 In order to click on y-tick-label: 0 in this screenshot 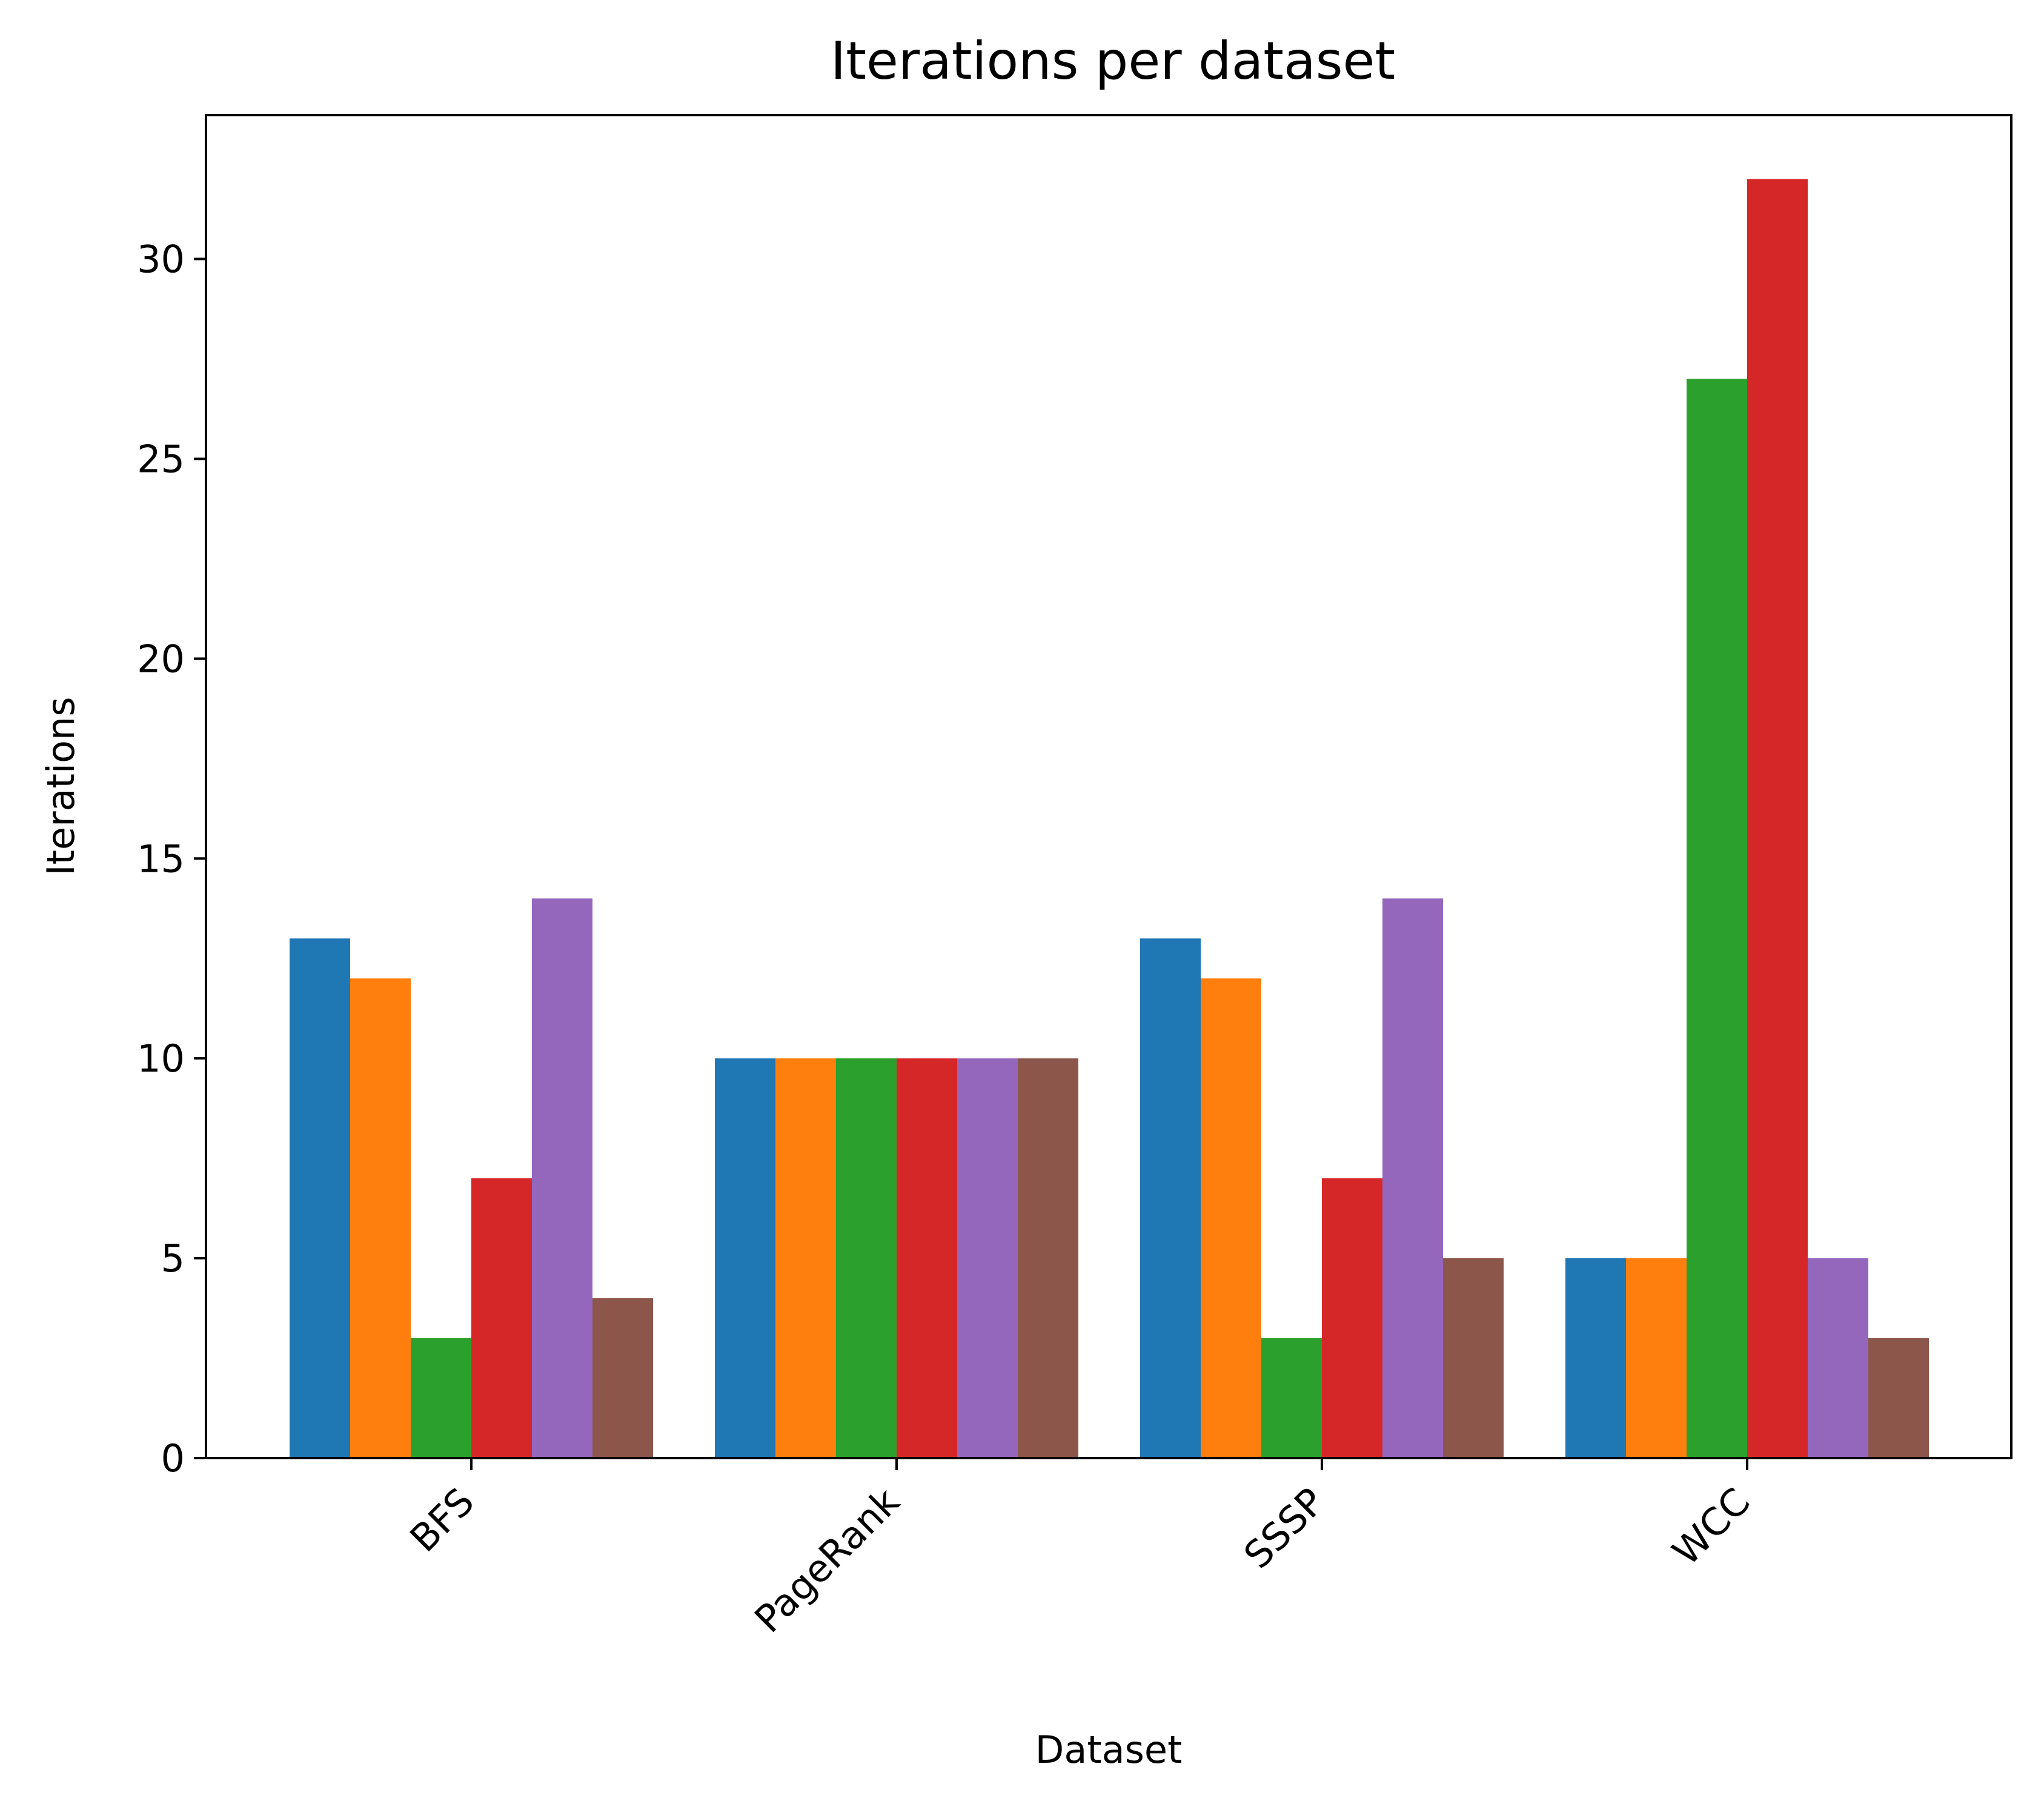, I will do `click(173, 1458)`.